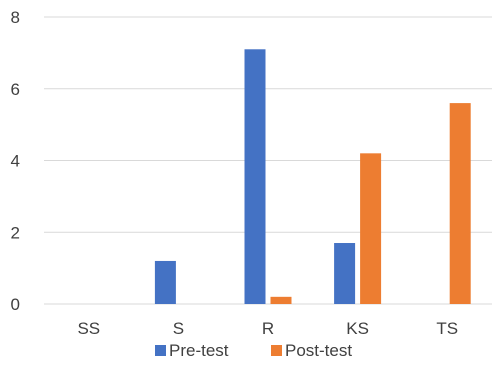 This screenshot has height=367, width=495. I want to click on y-axis-ticks: 0 2 4 6 8, so click(15, 161).